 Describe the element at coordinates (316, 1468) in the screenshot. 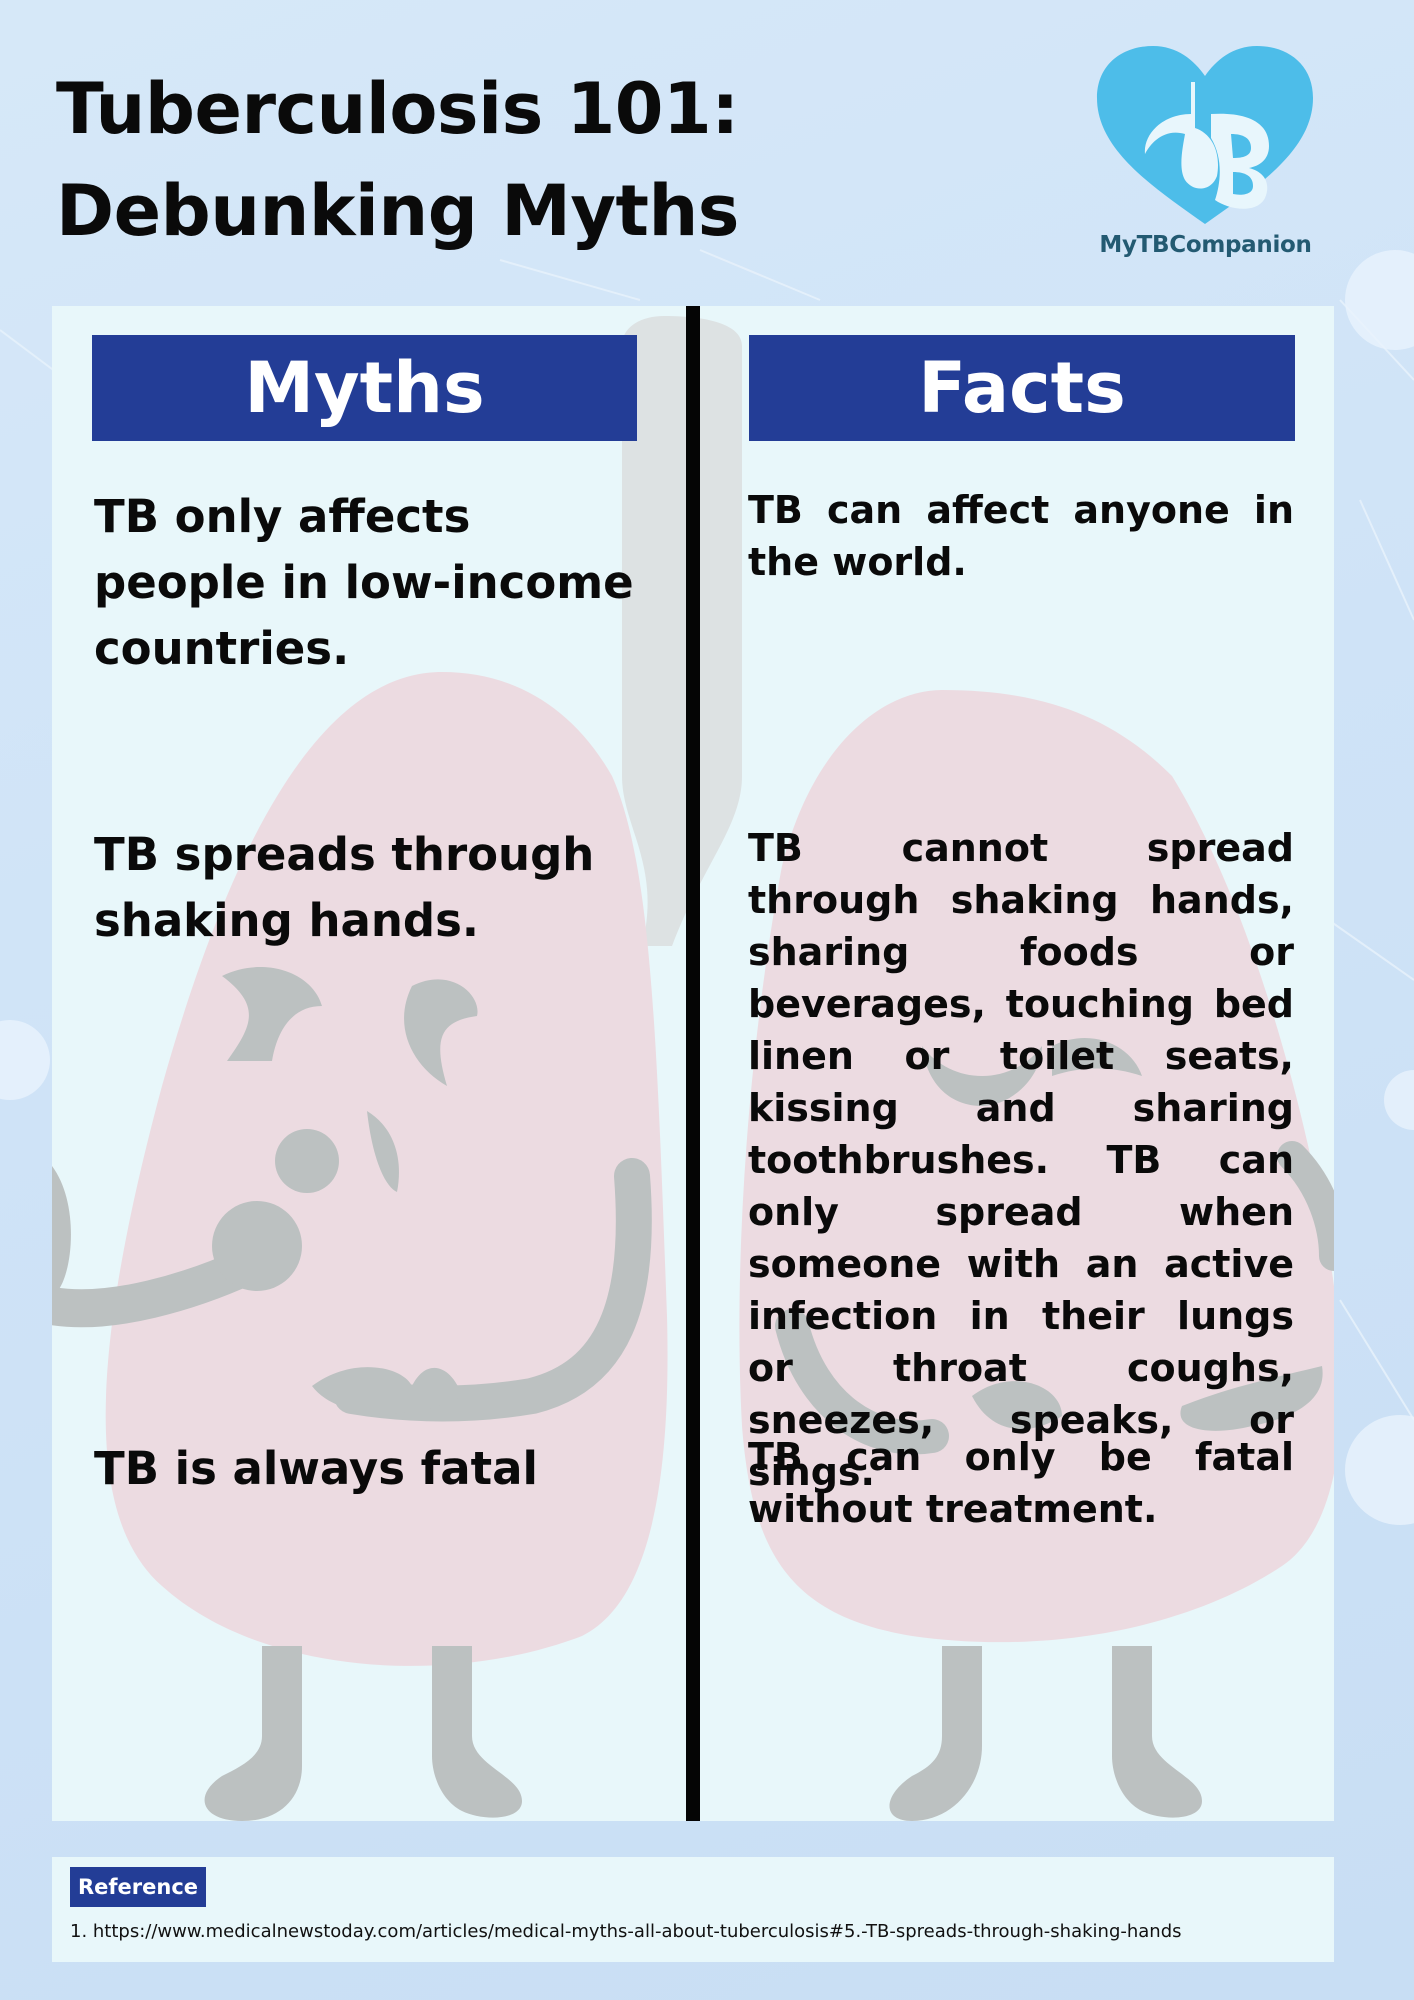

I see `myth-3: TB is always fatal` at that location.